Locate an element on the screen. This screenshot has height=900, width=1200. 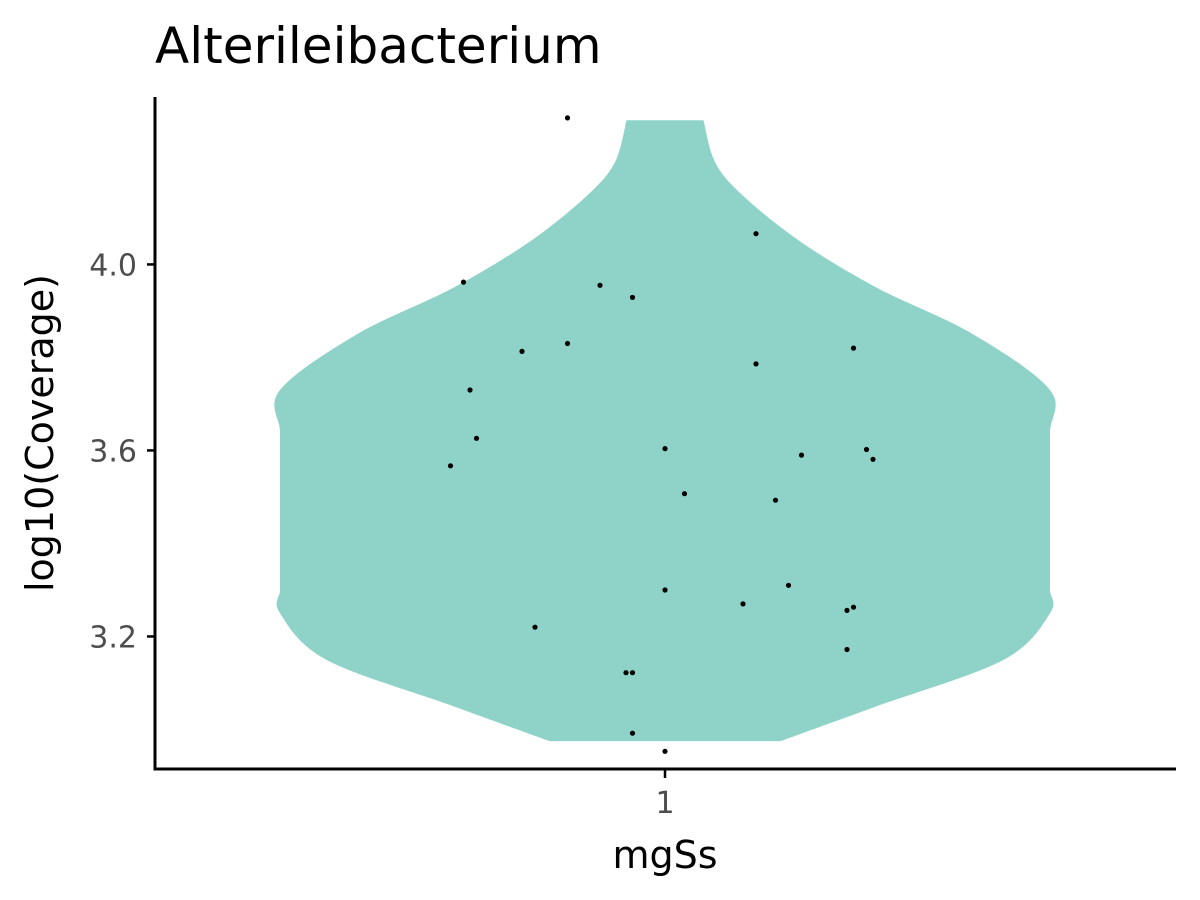
y-ticks: 3.2 3.6 4.0 is located at coordinates (122, 451).